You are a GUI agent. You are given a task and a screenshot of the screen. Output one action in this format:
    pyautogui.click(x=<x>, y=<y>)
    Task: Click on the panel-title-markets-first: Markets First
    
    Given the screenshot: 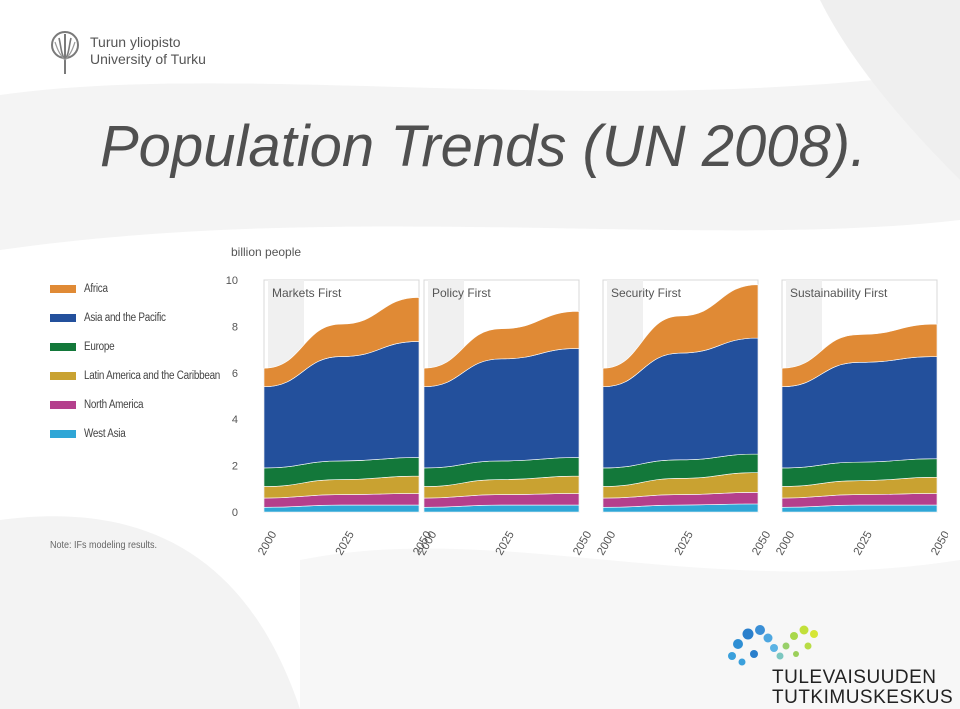 What is the action you would take?
    pyautogui.click(x=307, y=293)
    